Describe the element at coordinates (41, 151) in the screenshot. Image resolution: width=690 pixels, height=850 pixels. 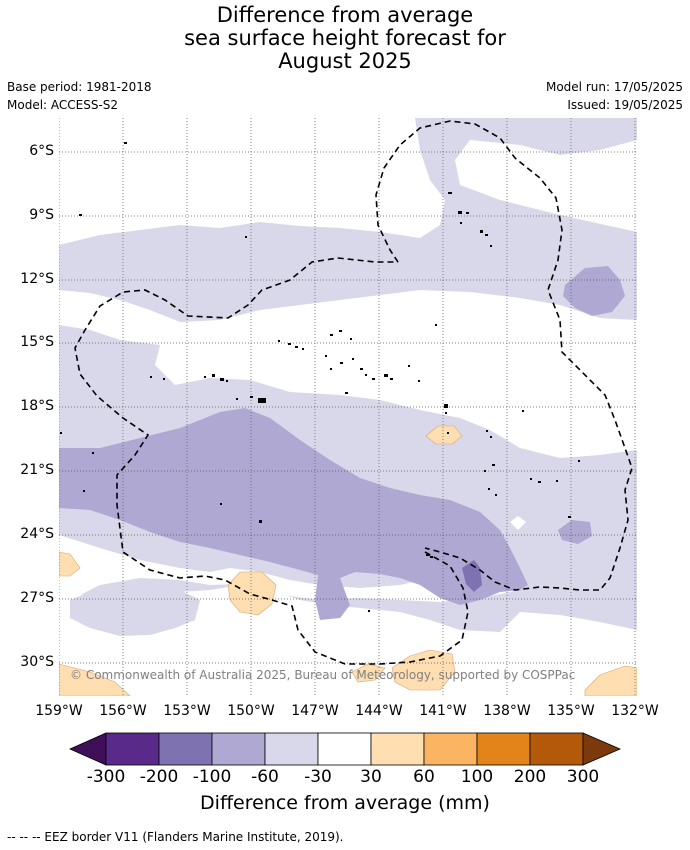
I see `lat-label: 6°S` at that location.